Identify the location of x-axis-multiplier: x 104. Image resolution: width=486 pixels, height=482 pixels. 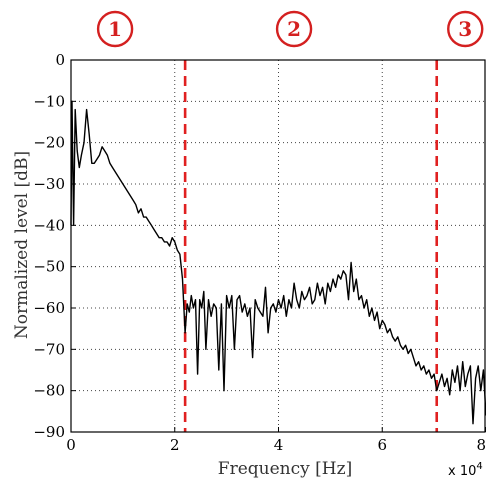
(465, 470).